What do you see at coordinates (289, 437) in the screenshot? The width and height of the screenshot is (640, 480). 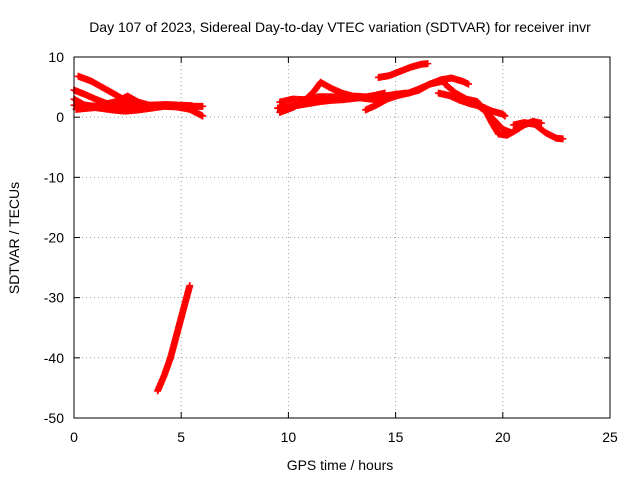 I see `x-tick-label: 10` at bounding box center [289, 437].